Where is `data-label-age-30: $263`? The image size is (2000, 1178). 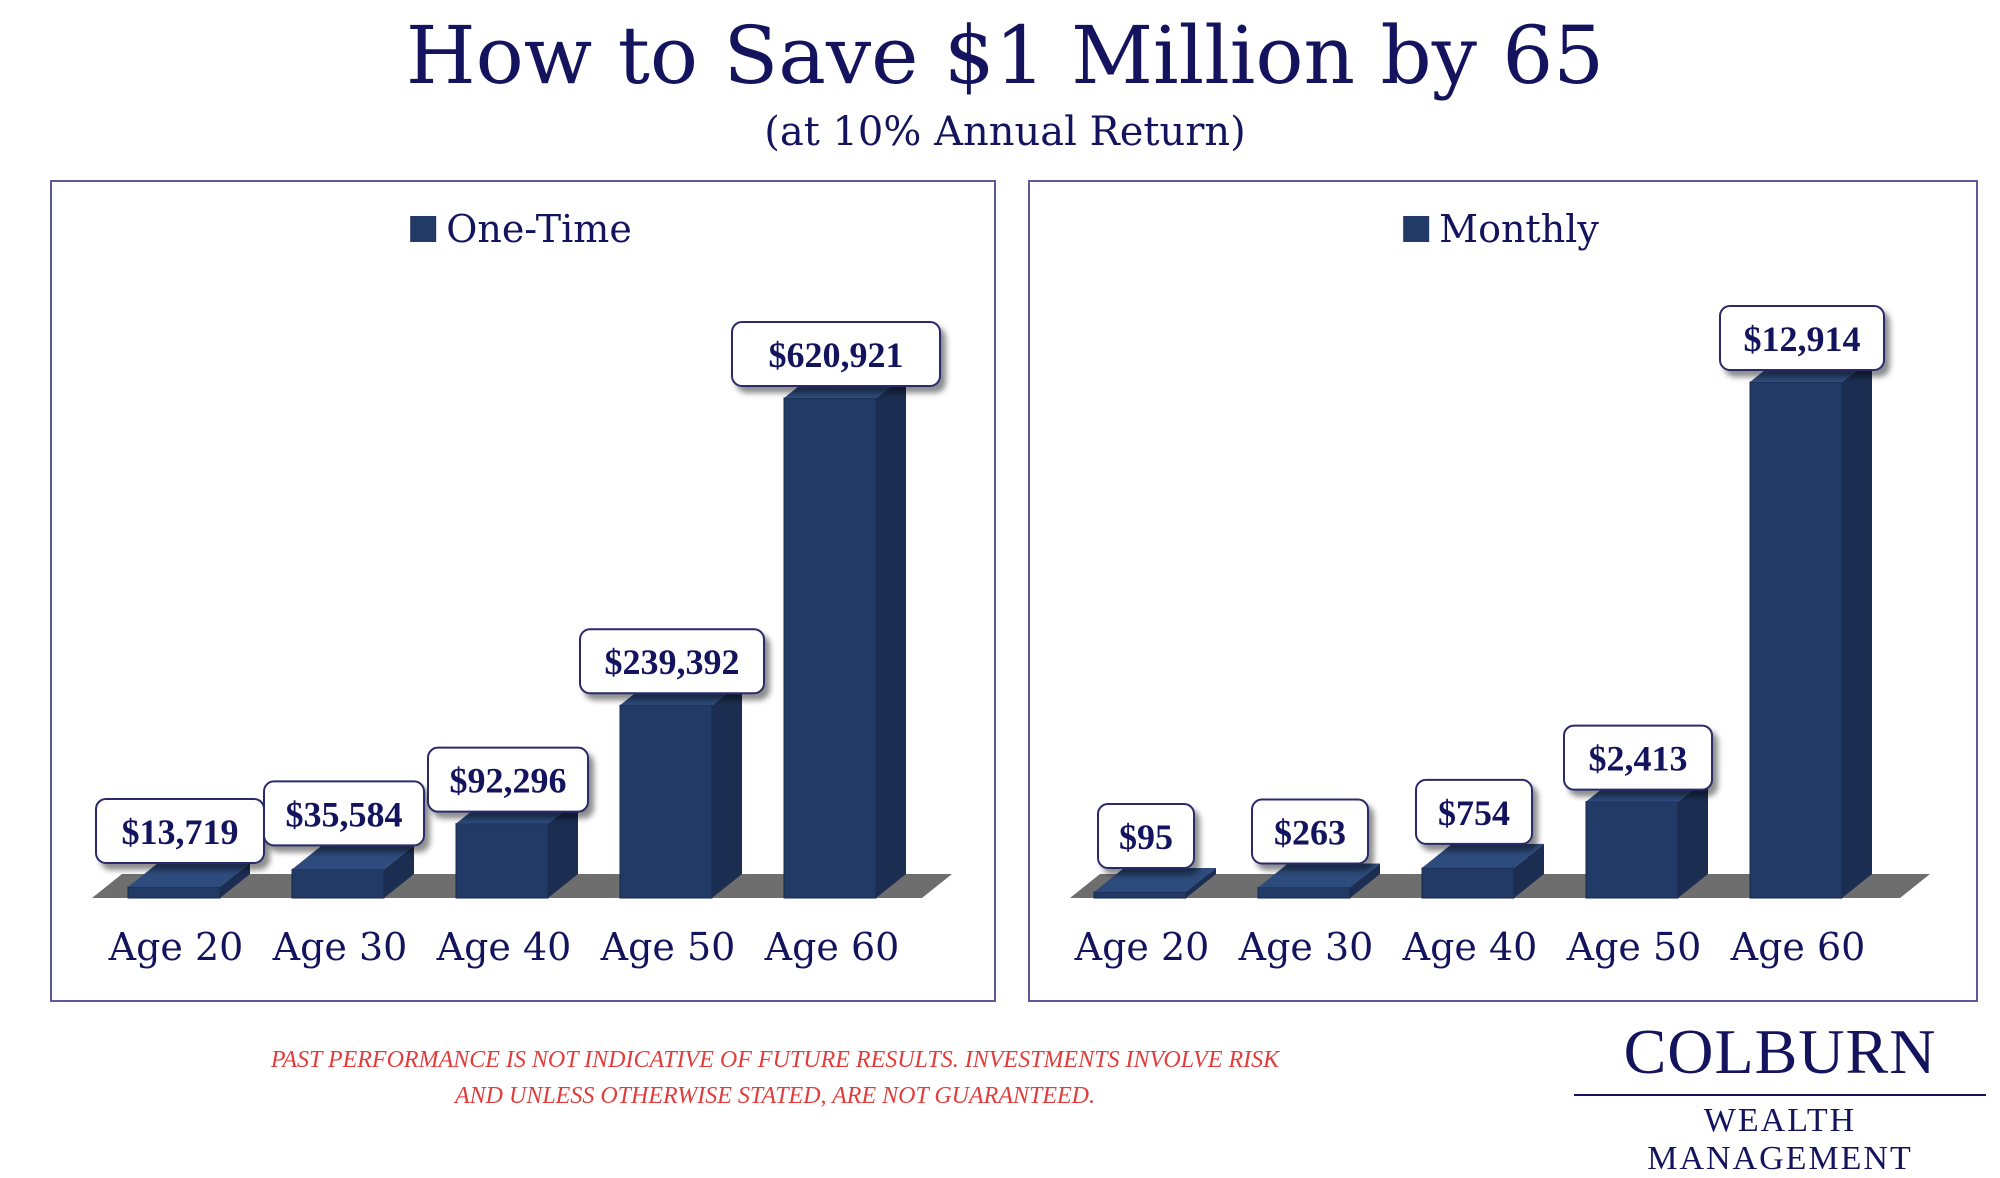
data-label-age-30: $263 is located at coordinates (1310, 831).